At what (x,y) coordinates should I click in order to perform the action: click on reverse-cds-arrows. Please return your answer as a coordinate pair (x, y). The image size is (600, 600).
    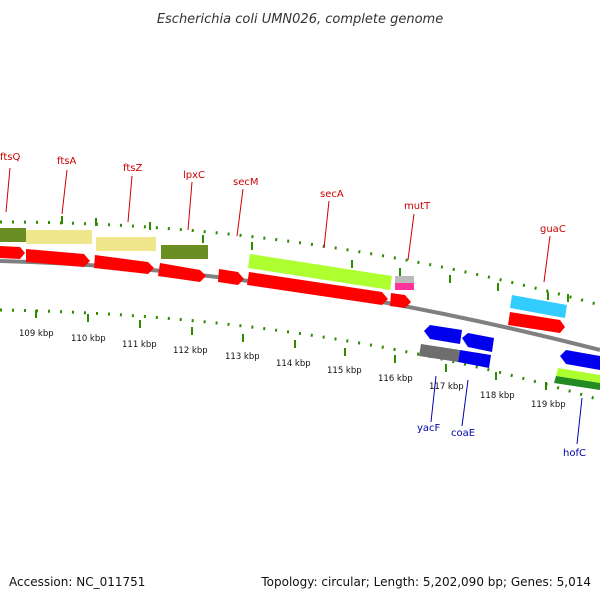
    Looking at the image, I should click on (512, 347).